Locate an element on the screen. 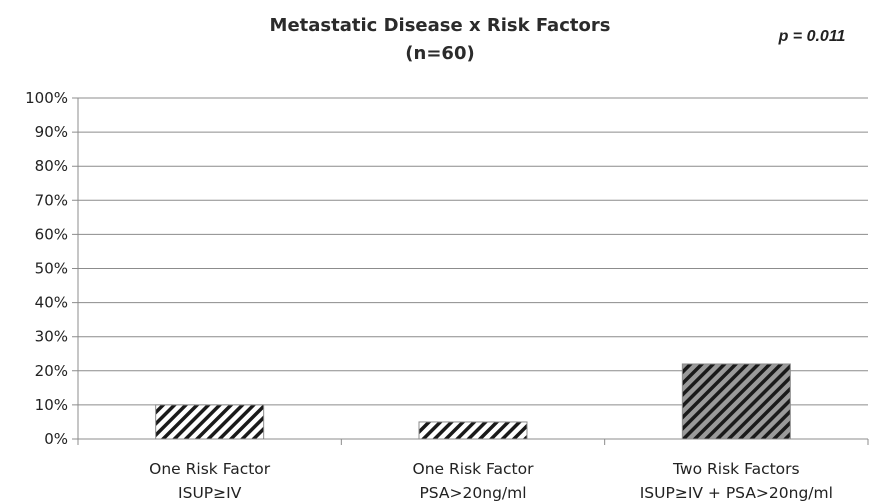  y-tick-label: 70% is located at coordinates (51, 200).